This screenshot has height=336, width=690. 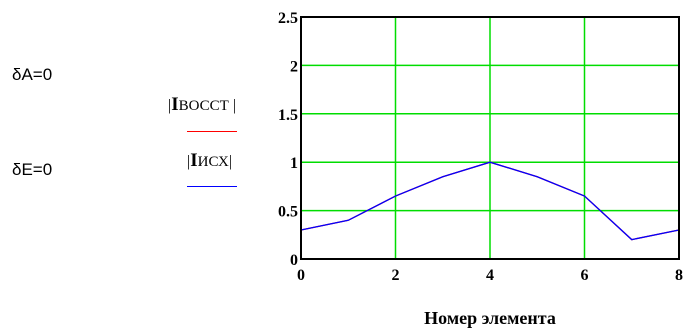 I want to click on legend-original-prefix: |, so click(x=189, y=161).